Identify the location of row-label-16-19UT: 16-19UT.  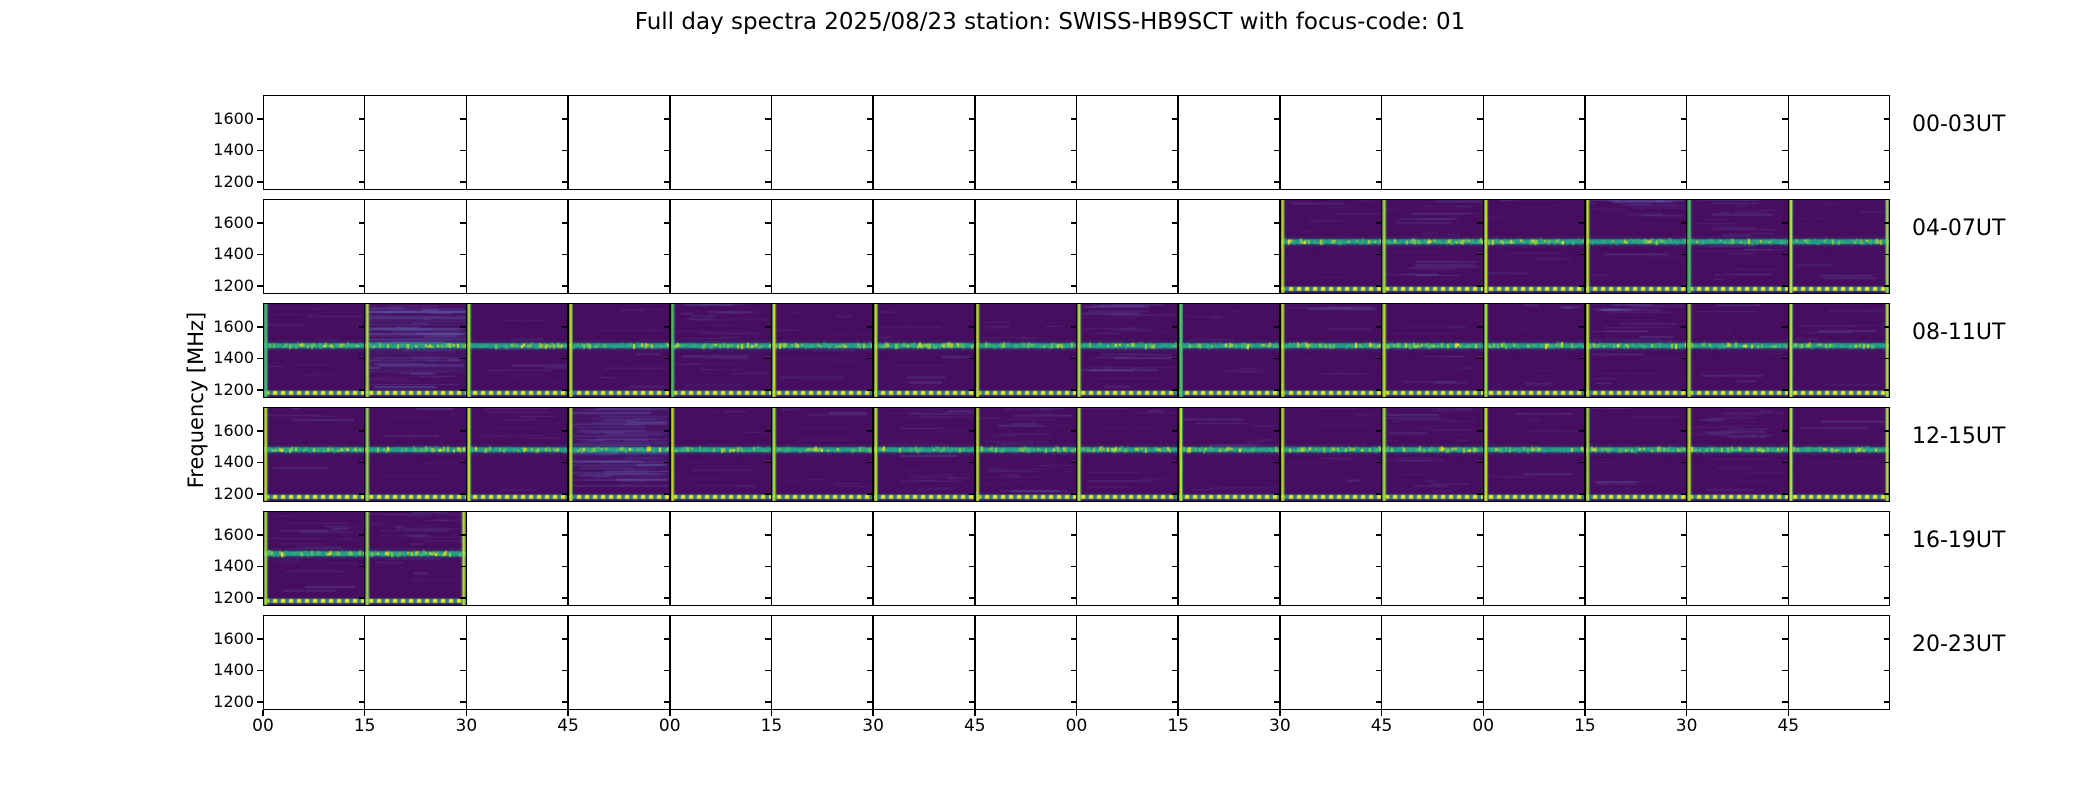
(1959, 540).